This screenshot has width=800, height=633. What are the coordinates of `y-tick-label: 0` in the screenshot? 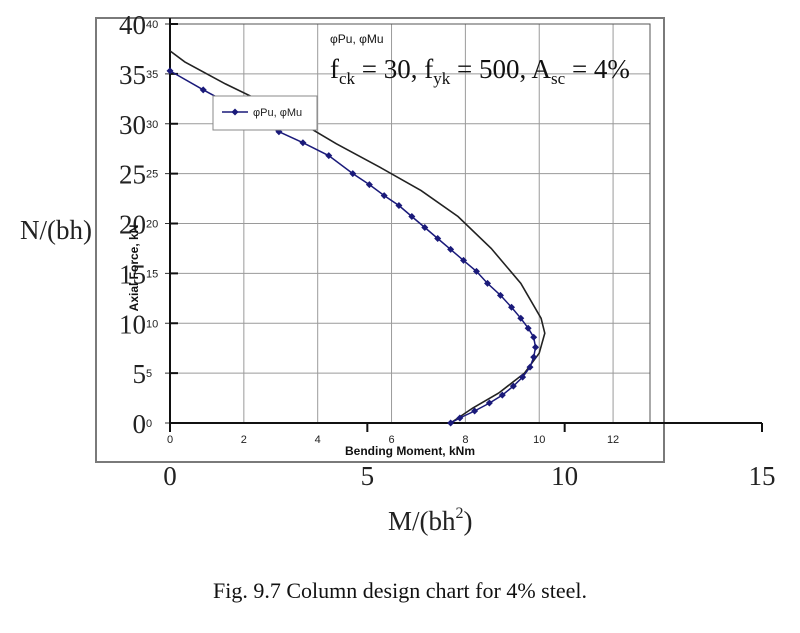 It's located at (149, 424).